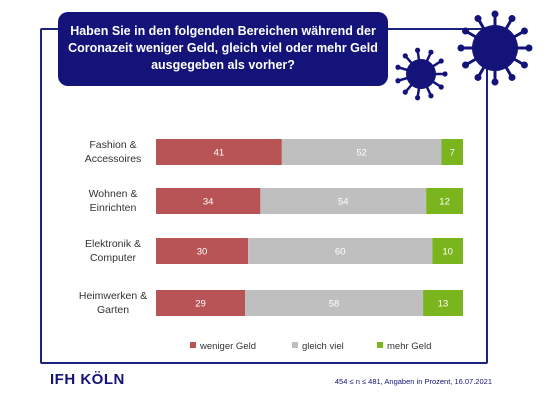 This screenshot has height=413, width=550. I want to click on bar-value-label: 60, so click(340, 252).